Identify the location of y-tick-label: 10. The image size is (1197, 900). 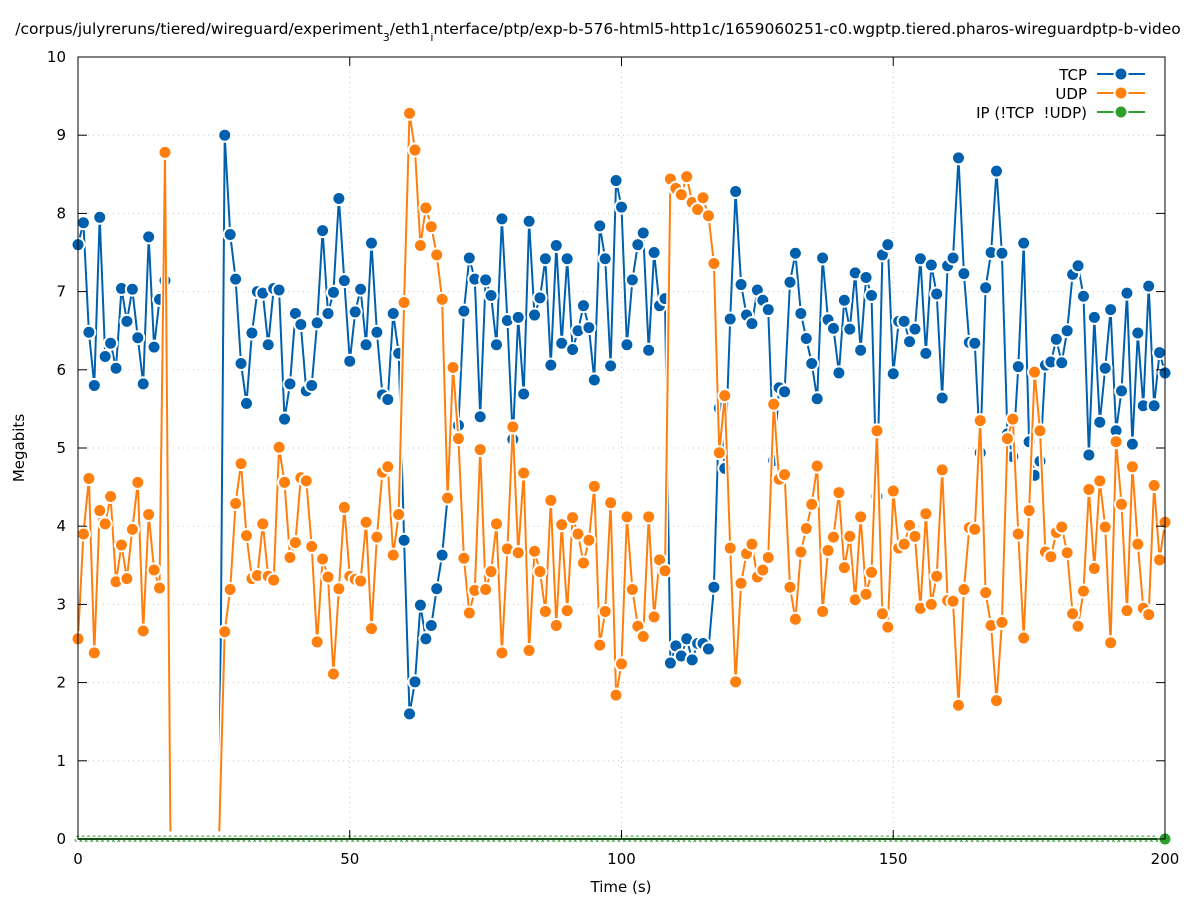
(56, 57).